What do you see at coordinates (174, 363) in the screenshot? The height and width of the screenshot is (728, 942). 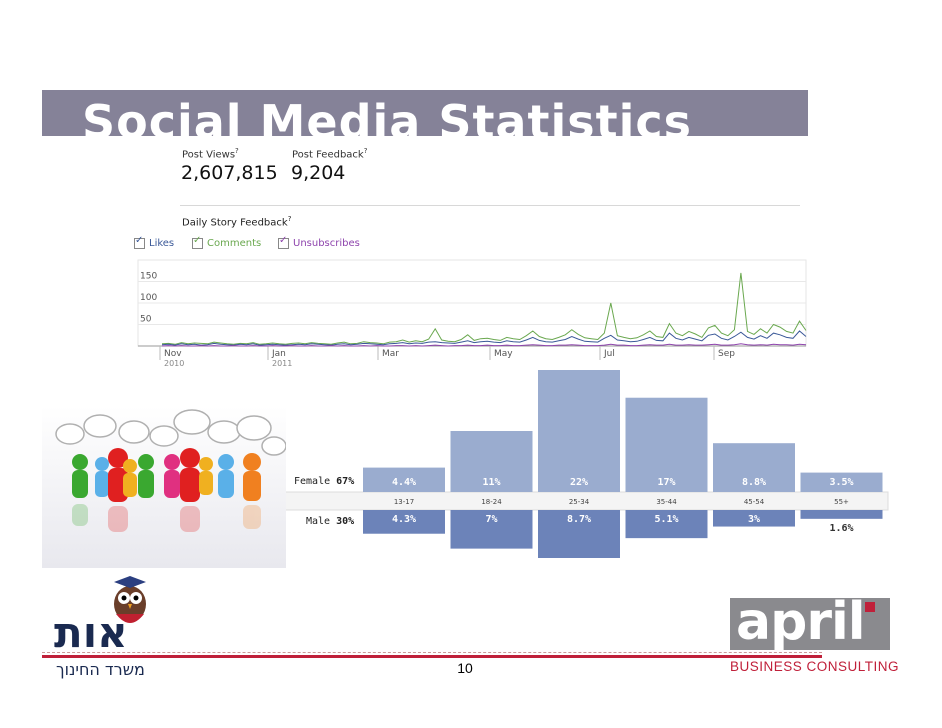 I see `x-tick-sublabel: 2010` at bounding box center [174, 363].